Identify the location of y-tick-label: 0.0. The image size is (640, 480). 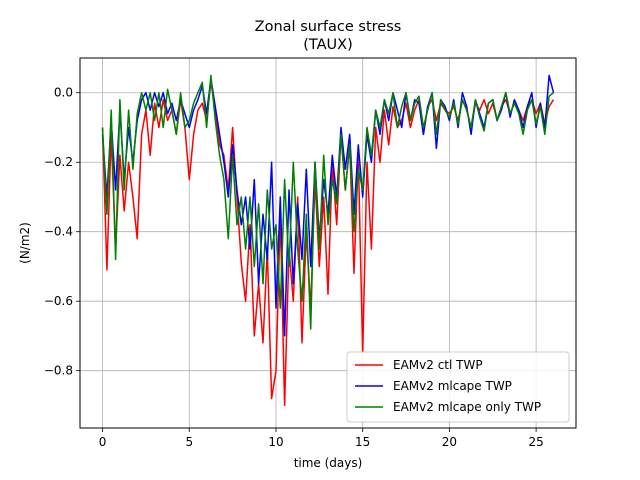
(63, 93).